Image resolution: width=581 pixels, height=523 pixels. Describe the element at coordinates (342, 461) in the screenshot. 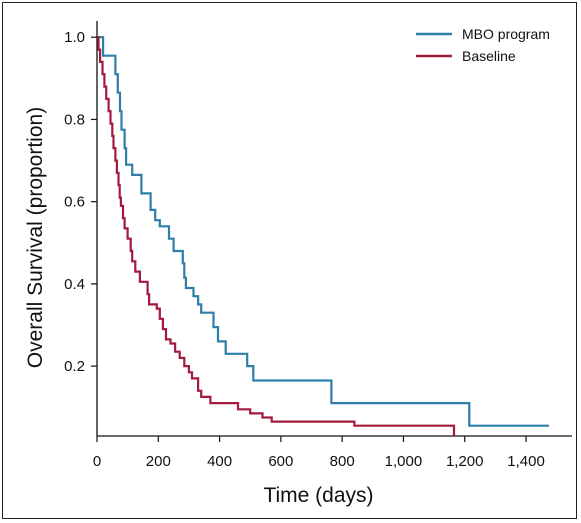

I see `x-tick-label: 800` at that location.